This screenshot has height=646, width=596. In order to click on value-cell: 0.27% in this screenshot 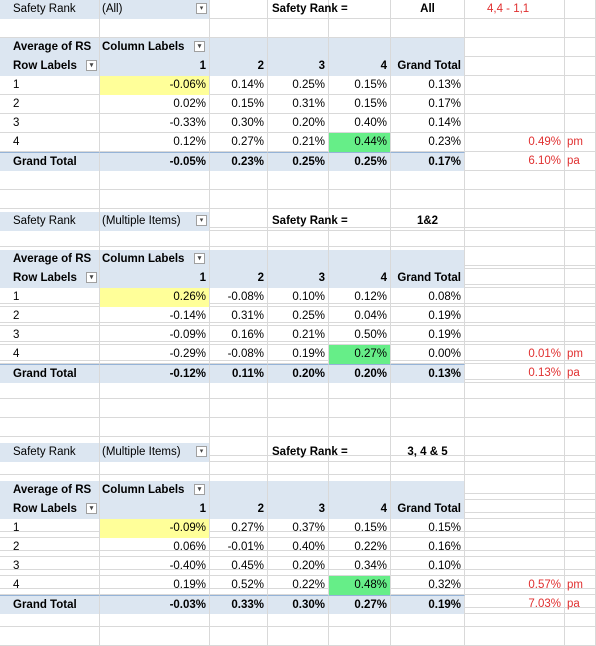, I will do `click(360, 354)`.